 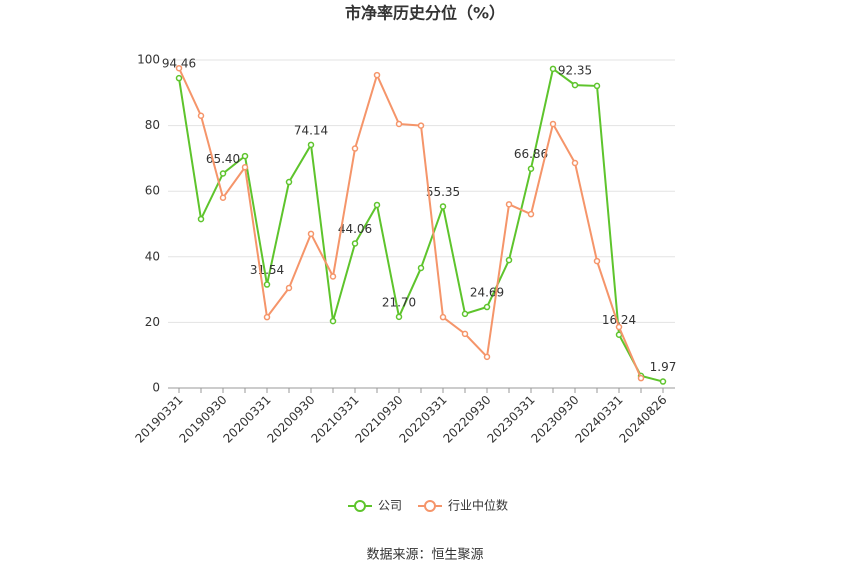 I want to click on value-label: 74.14, so click(x=311, y=130).